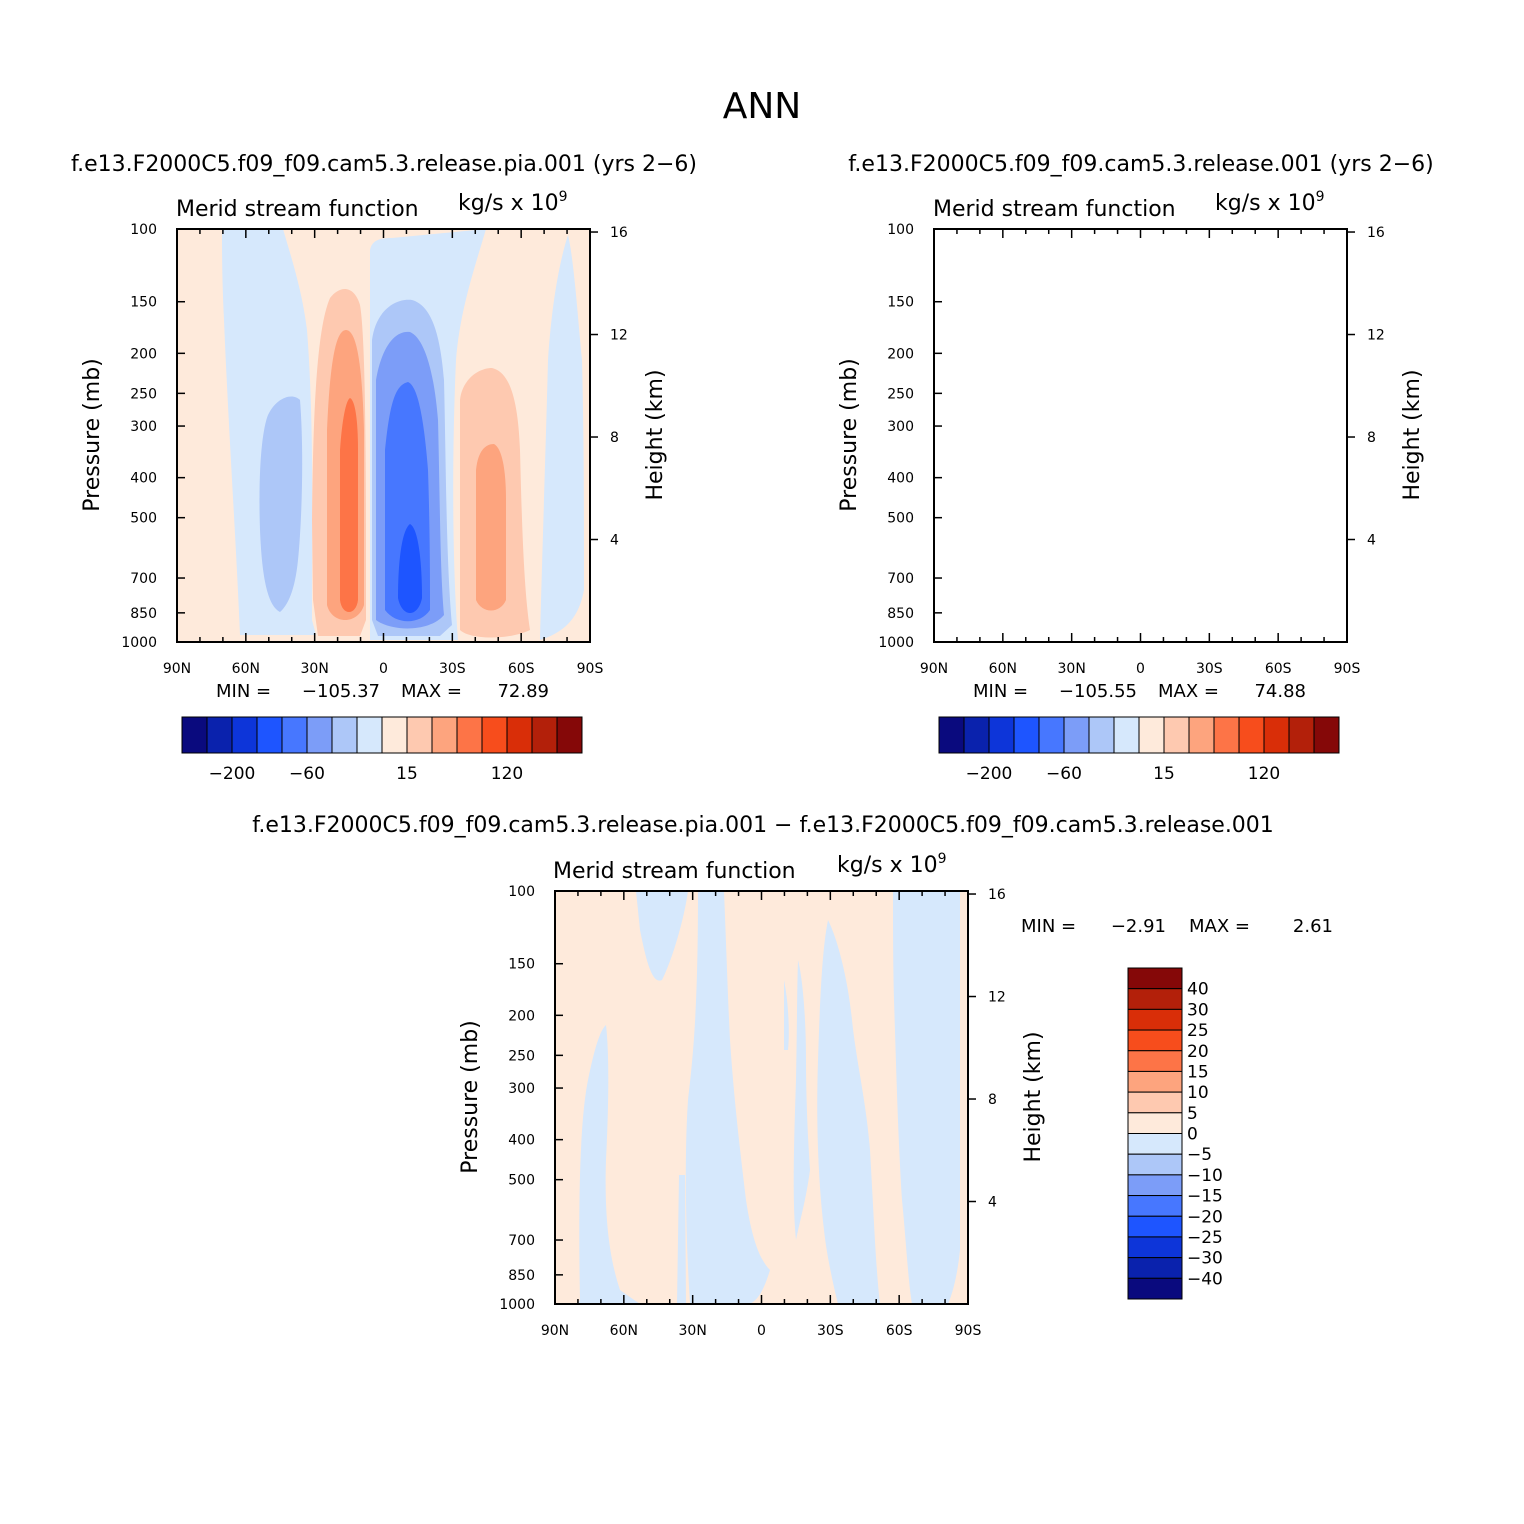  What do you see at coordinates (762, 106) in the screenshot?
I see `figure-title: ANN` at bounding box center [762, 106].